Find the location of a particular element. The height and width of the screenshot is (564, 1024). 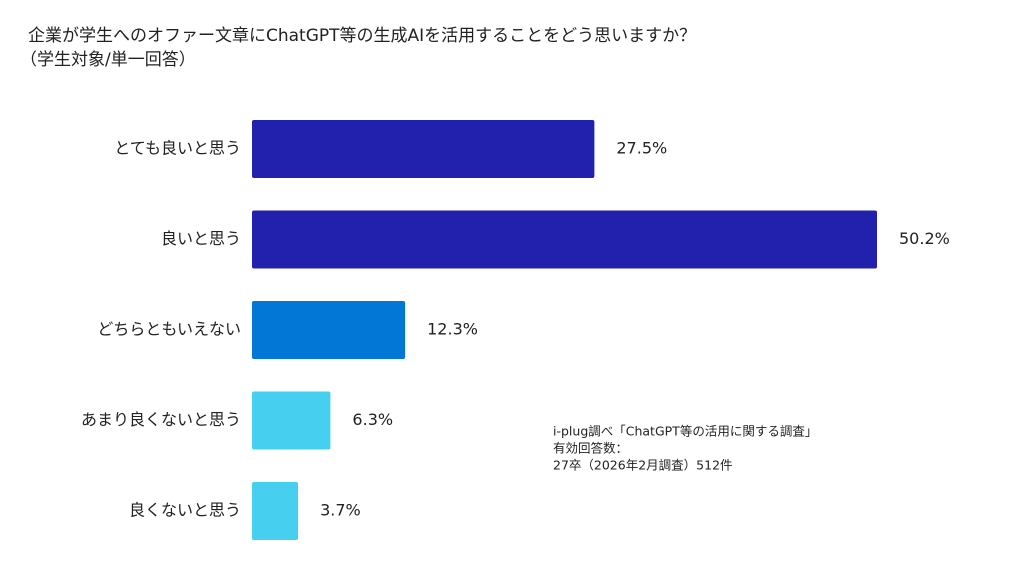

category-label: とても良いと思う is located at coordinates (177, 148).